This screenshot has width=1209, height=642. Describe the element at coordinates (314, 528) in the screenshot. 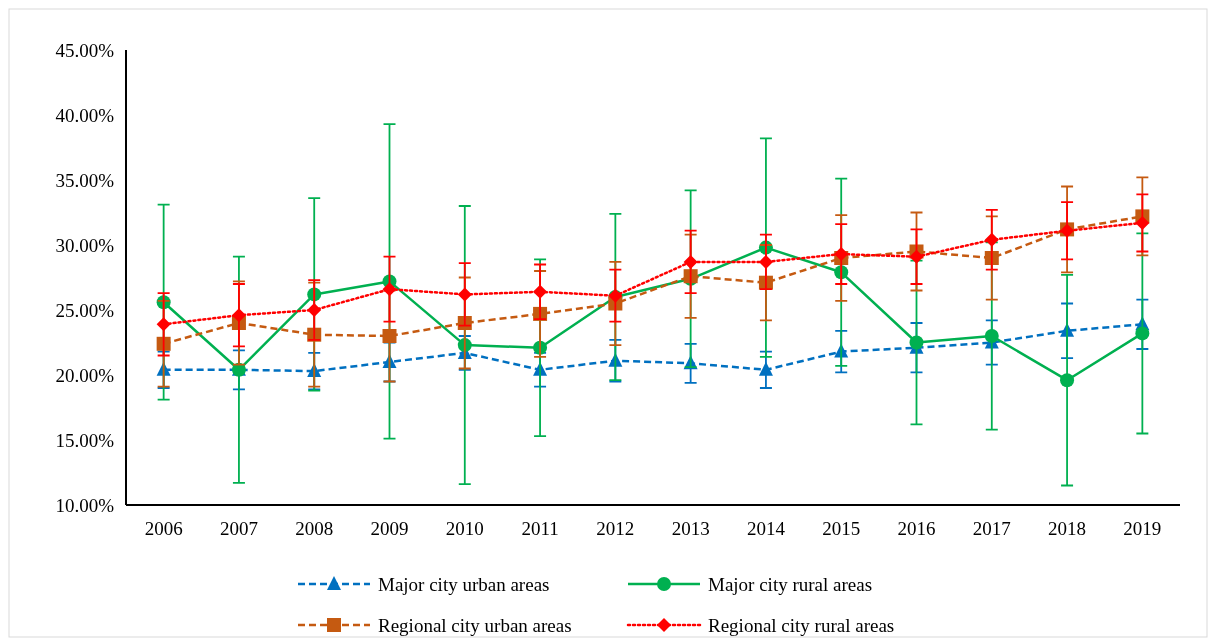

I see `x-tick-label: 2008` at that location.